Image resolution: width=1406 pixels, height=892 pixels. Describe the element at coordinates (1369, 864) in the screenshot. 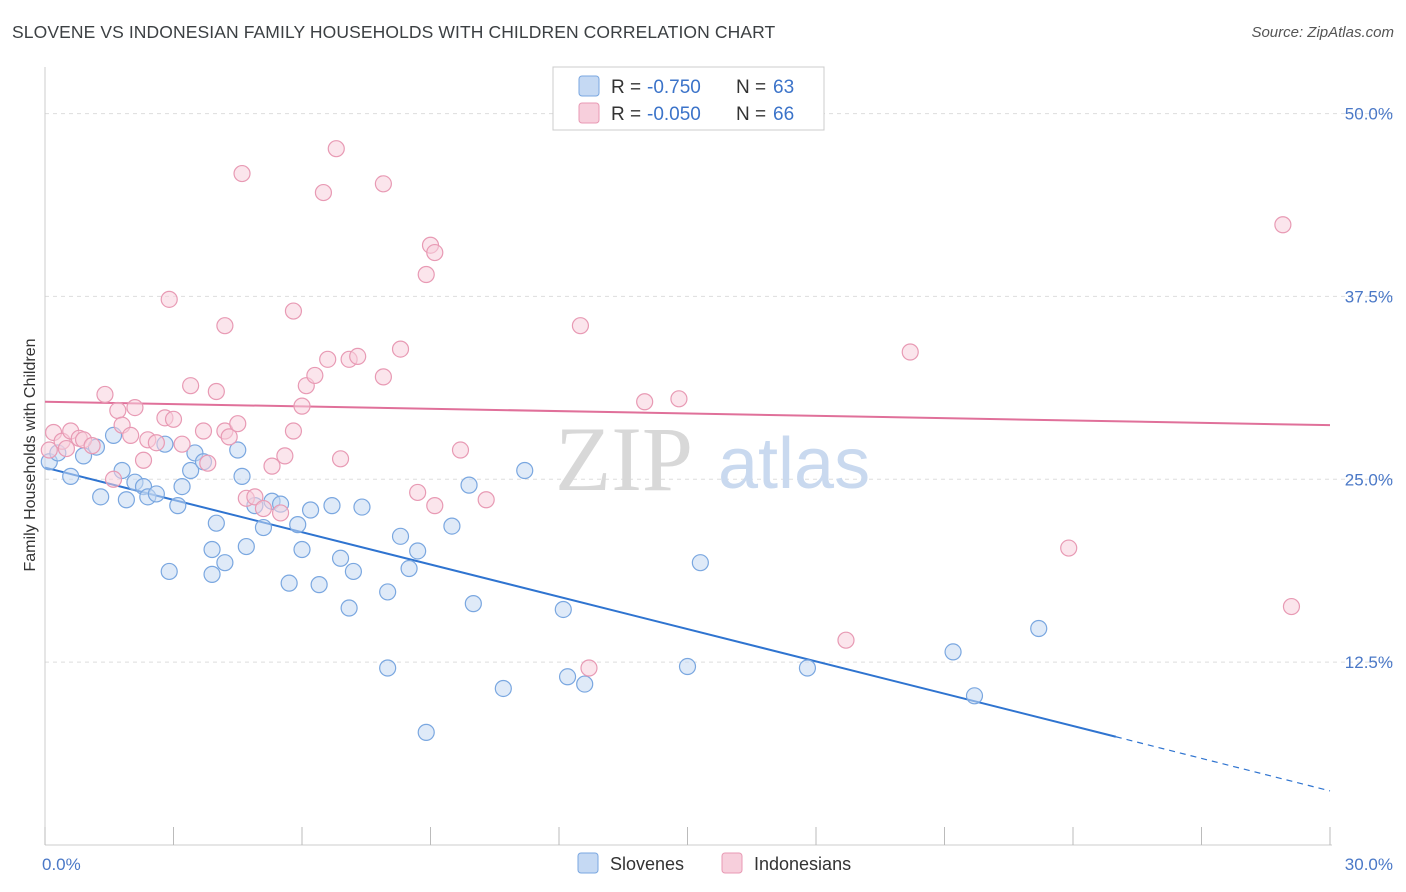

I see `x-tick-max: 30.0%` at that location.